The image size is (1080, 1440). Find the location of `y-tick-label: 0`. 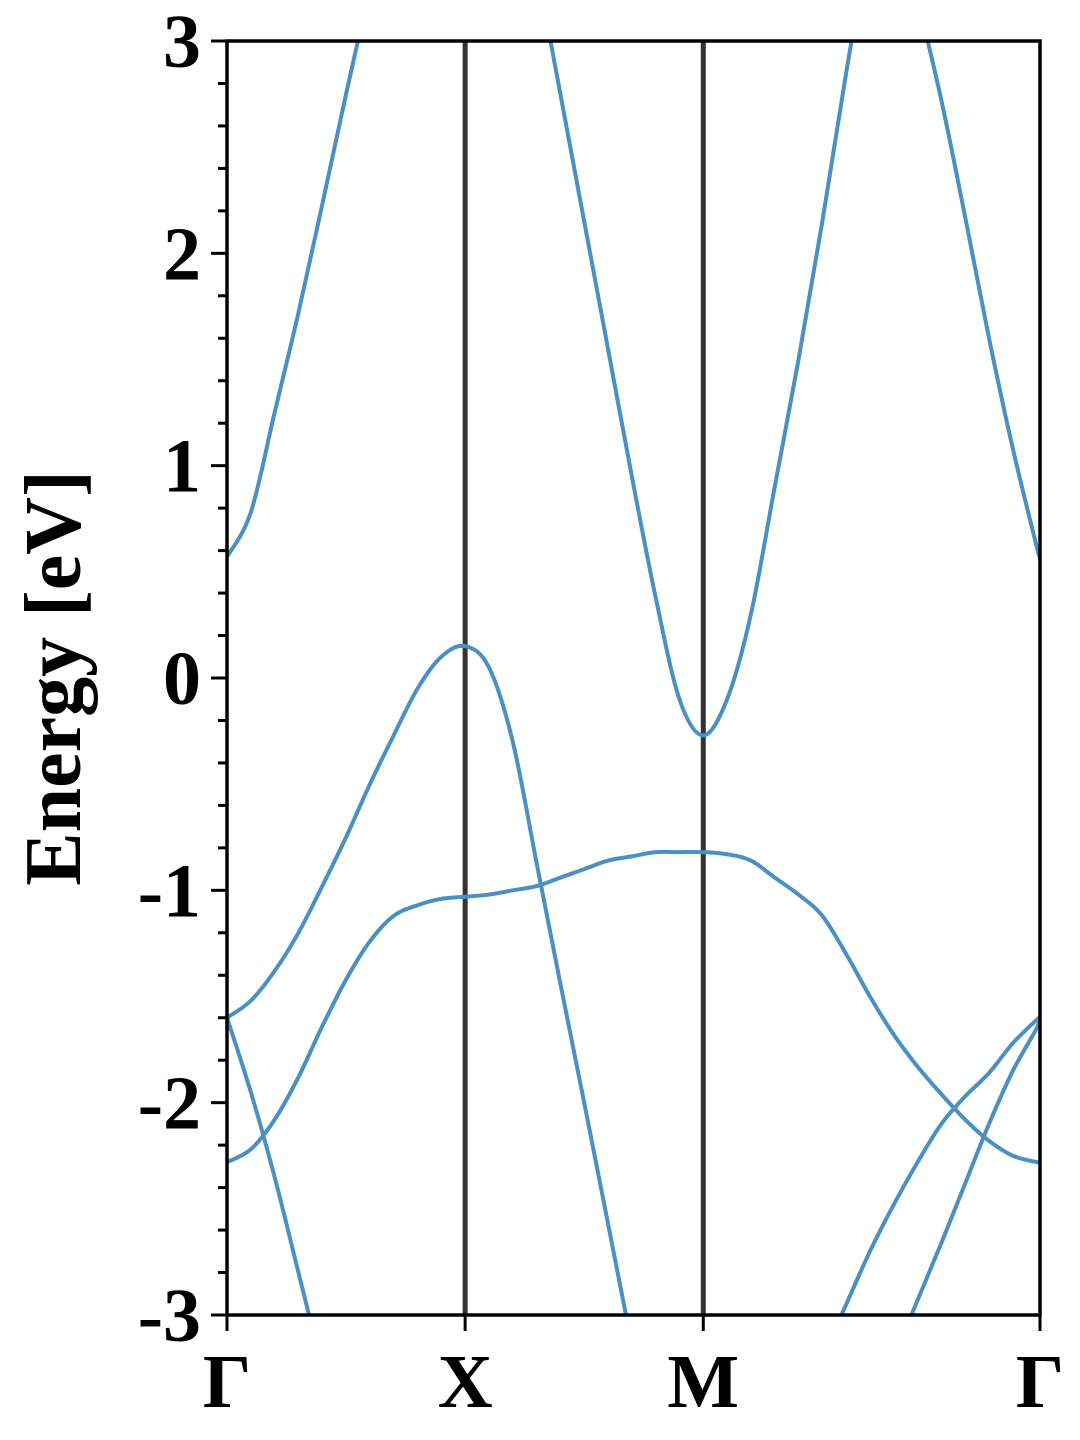

y-tick-label: 0 is located at coordinates (182, 679).